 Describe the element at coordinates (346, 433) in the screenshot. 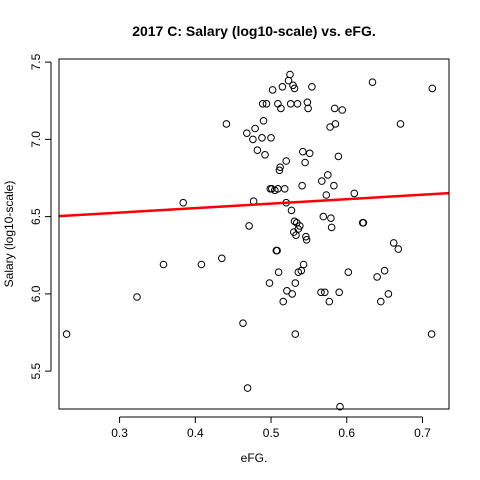

I see `x-tick-label: 0.6` at that location.